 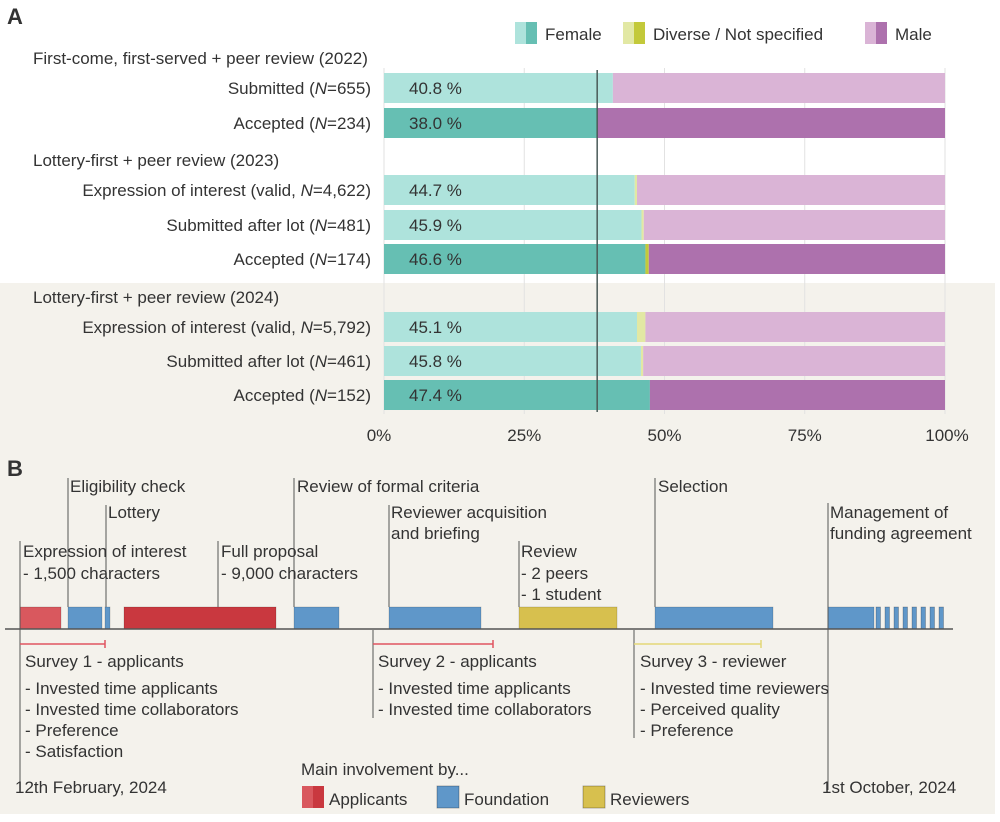 I want to click on legend-label: Foundation, so click(x=506, y=799).